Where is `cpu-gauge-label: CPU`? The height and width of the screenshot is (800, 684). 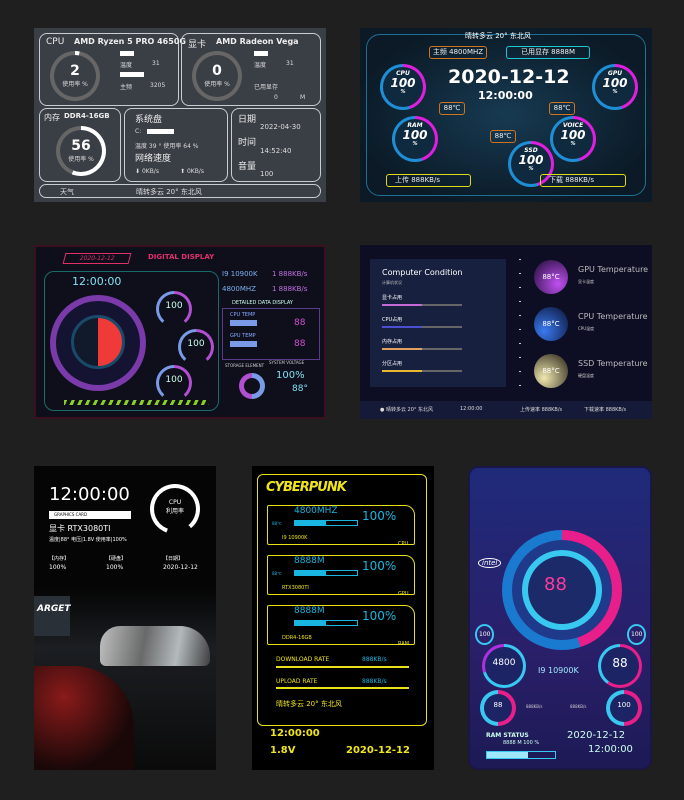
cpu-gauge-label: CPU is located at coordinates (175, 502).